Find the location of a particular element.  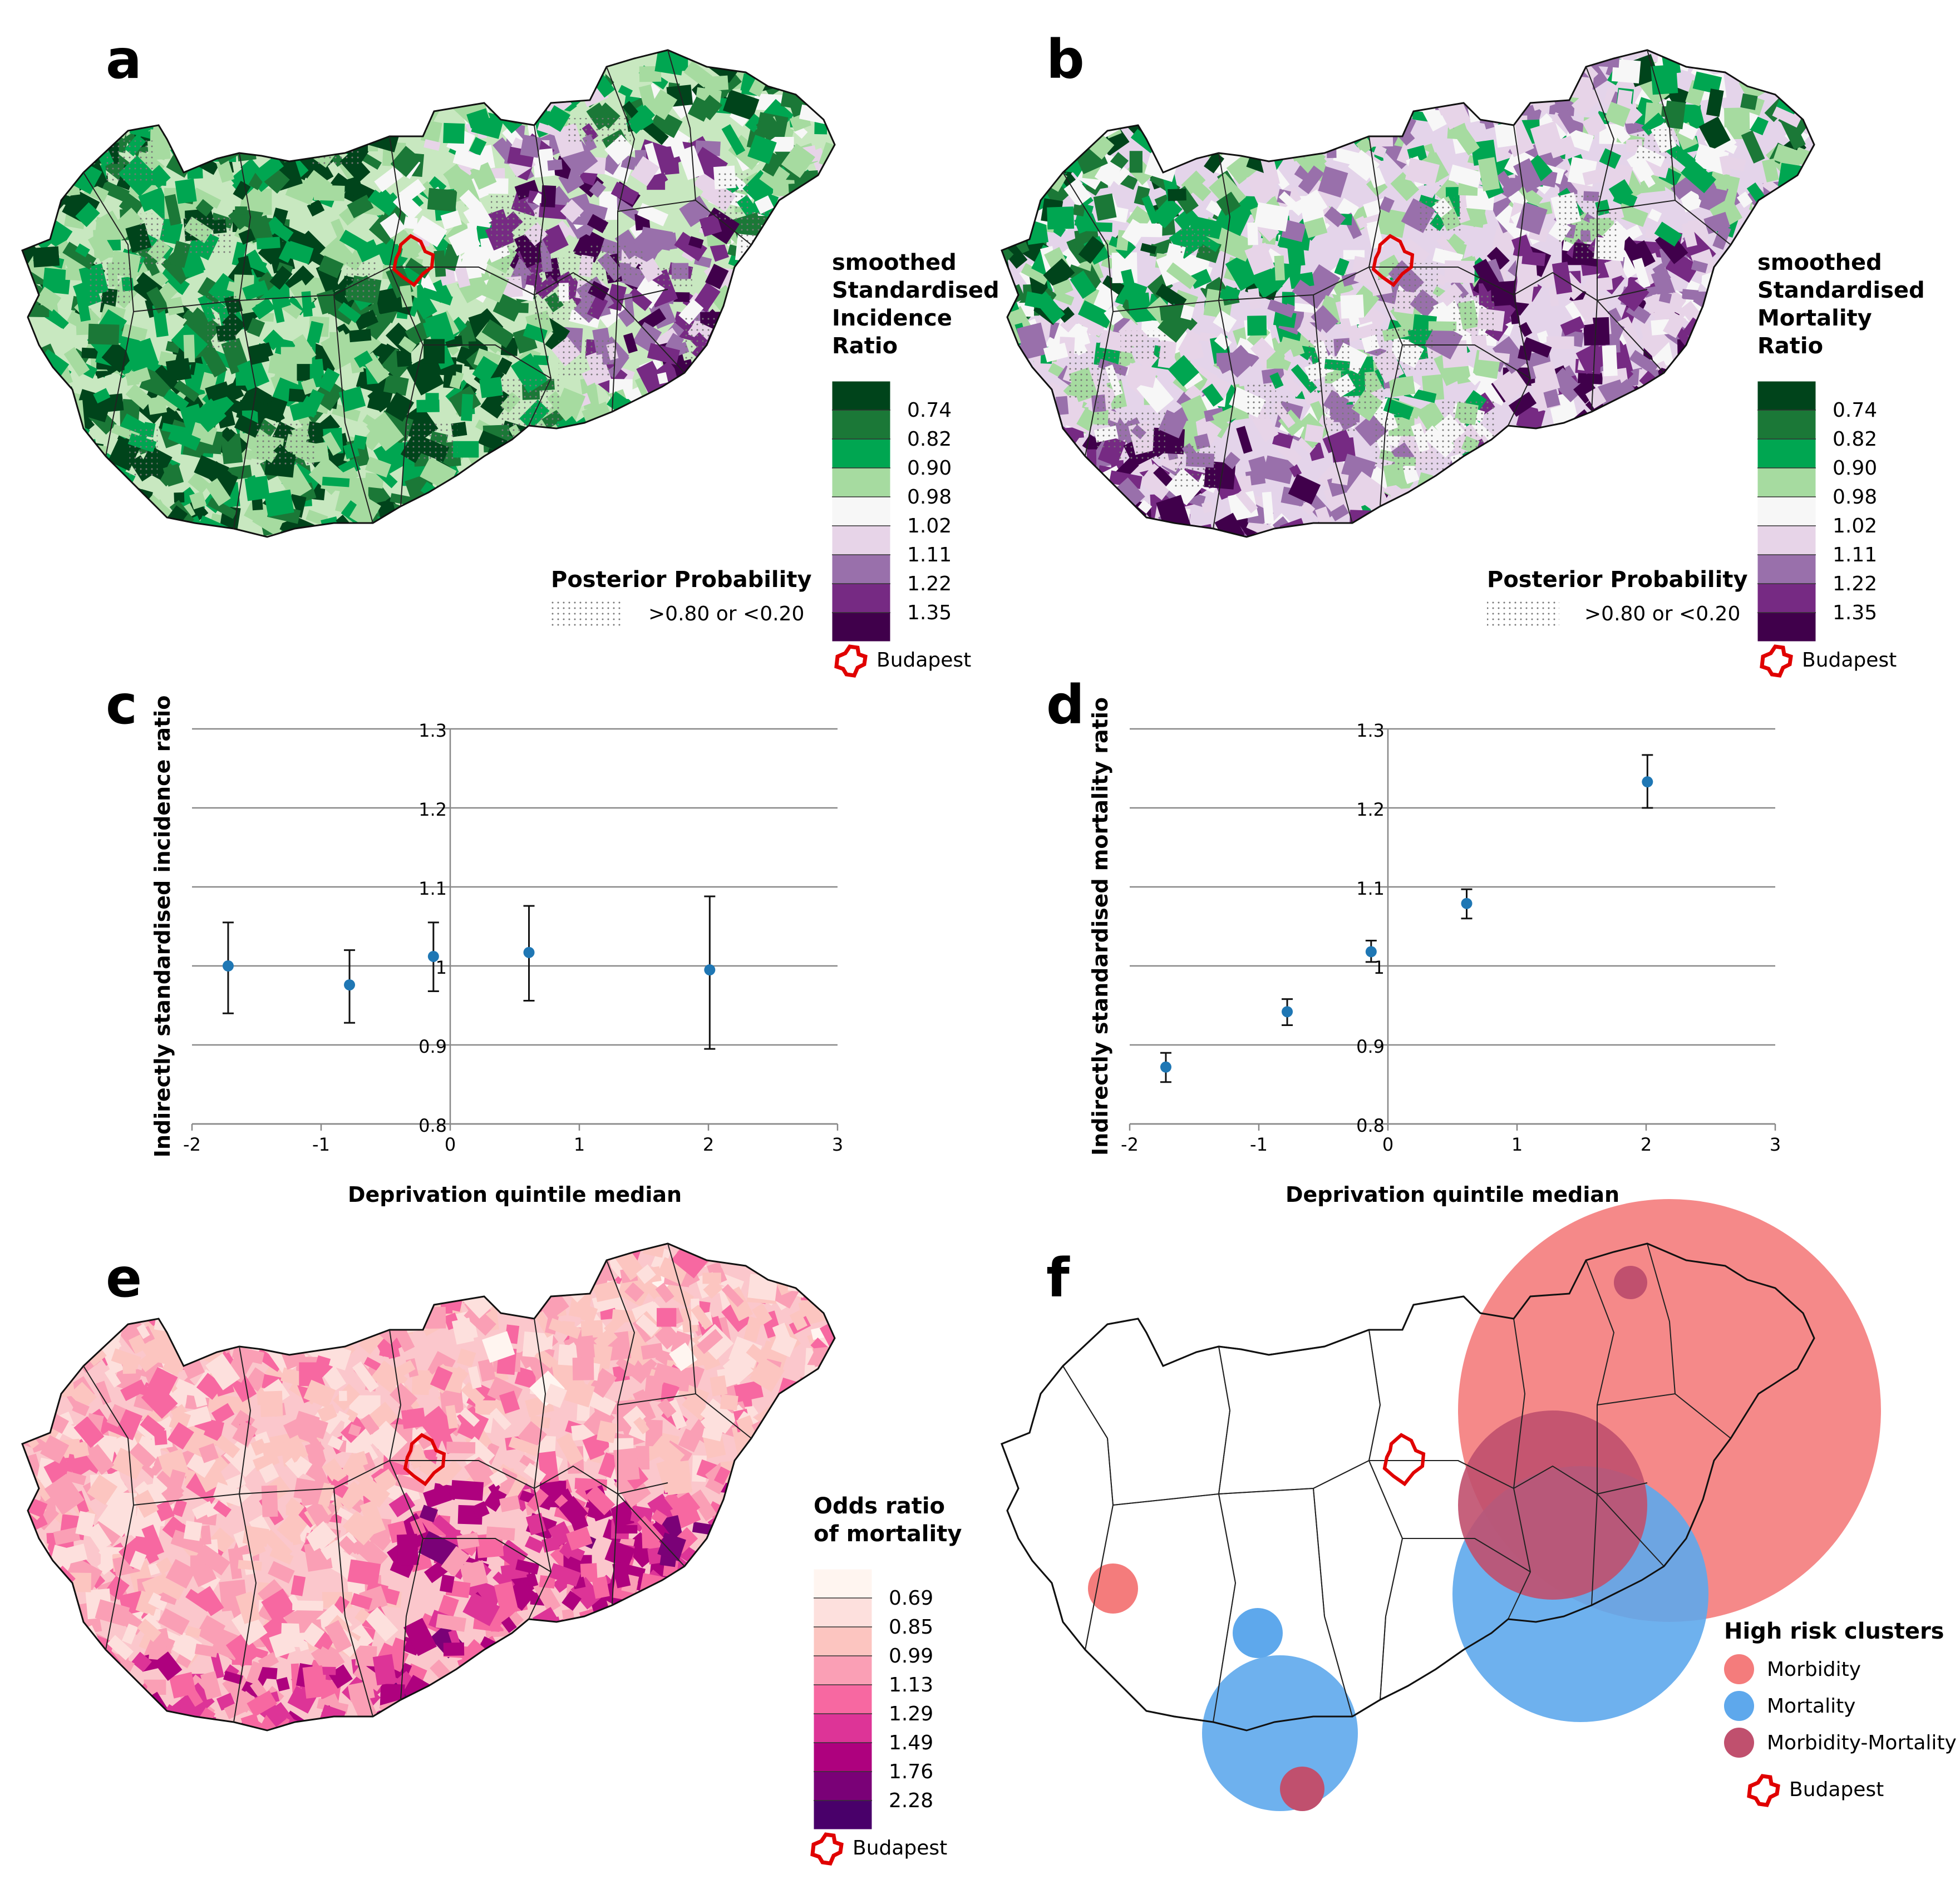

map-b-significance is located at coordinates (1403, 349).